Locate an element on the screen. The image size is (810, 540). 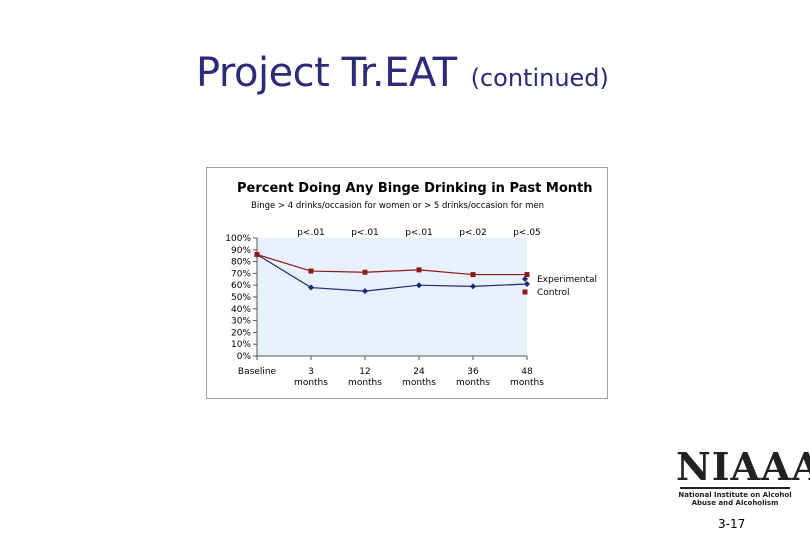
p-value-label: p<.02 is located at coordinates (473, 233).